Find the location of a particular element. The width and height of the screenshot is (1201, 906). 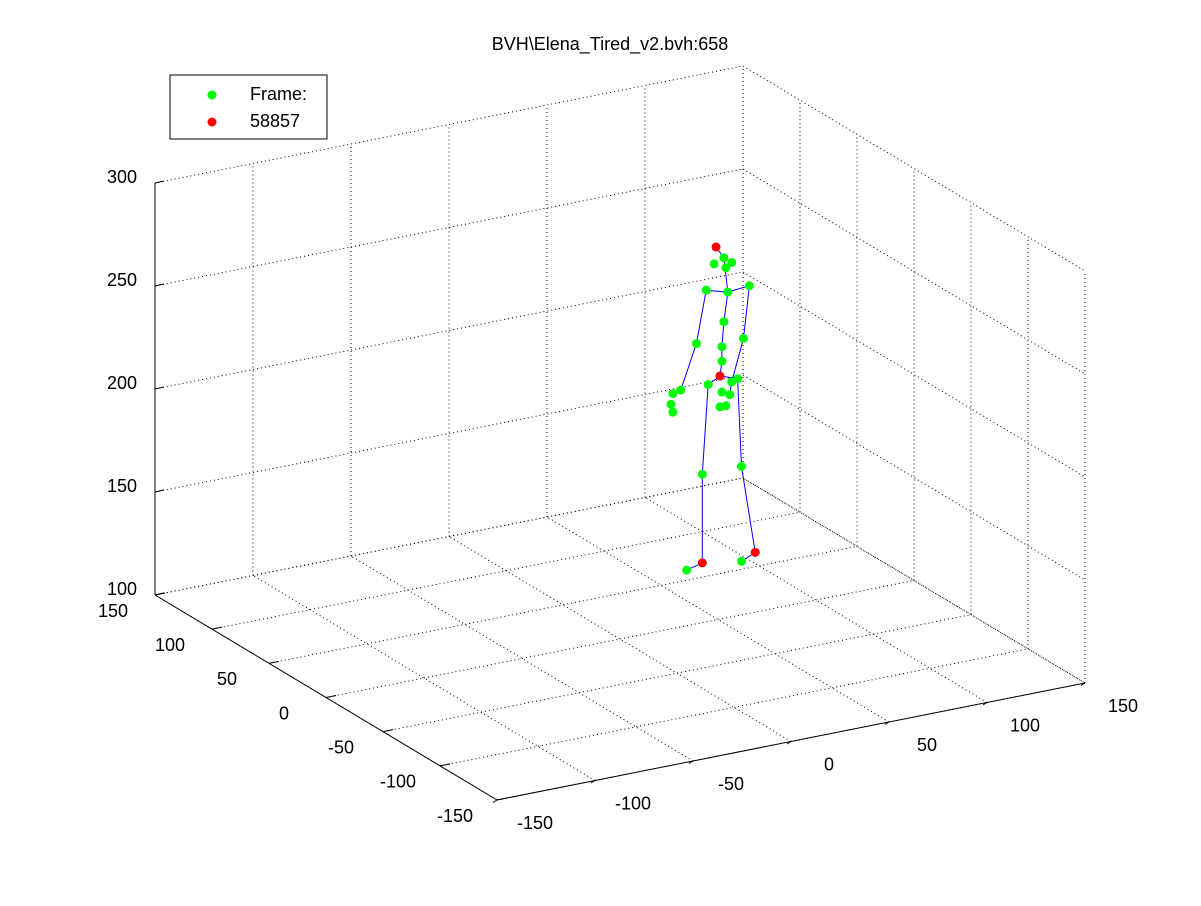

legend-label: Frame: is located at coordinates (278, 94).